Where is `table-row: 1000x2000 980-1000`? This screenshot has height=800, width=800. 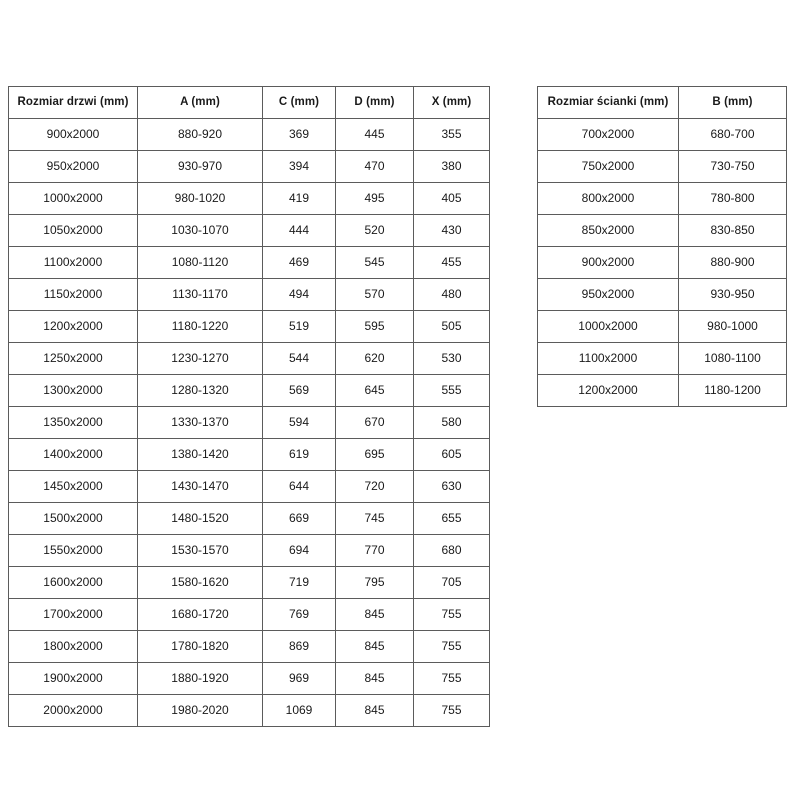
table-row: 1000x2000 980-1000 is located at coordinates (662, 326).